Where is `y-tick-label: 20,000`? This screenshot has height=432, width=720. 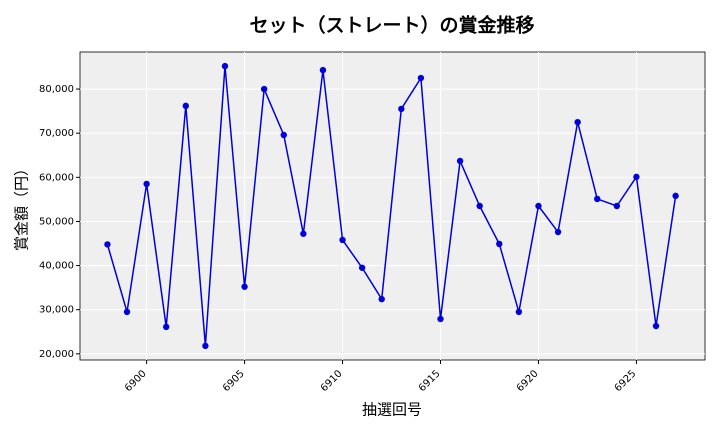
y-tick-label: 20,000 is located at coordinates (56, 354).